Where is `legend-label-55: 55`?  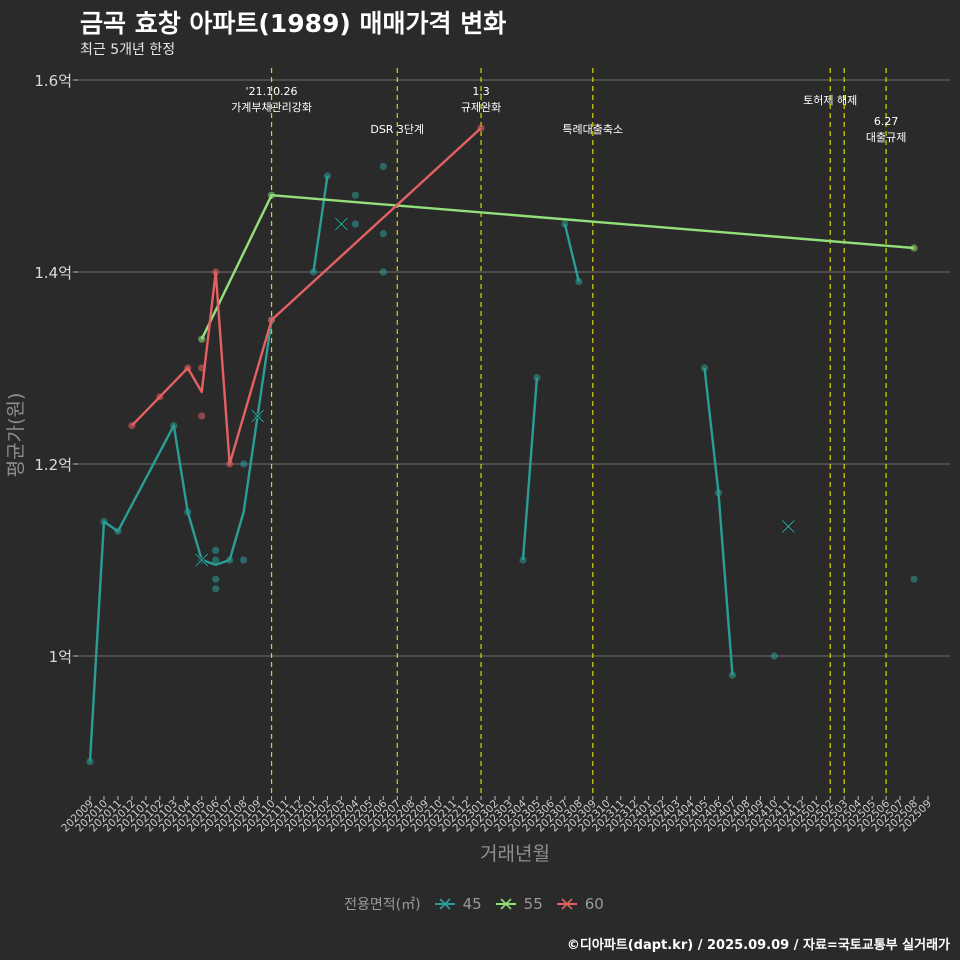 legend-label-55: 55 is located at coordinates (533, 904).